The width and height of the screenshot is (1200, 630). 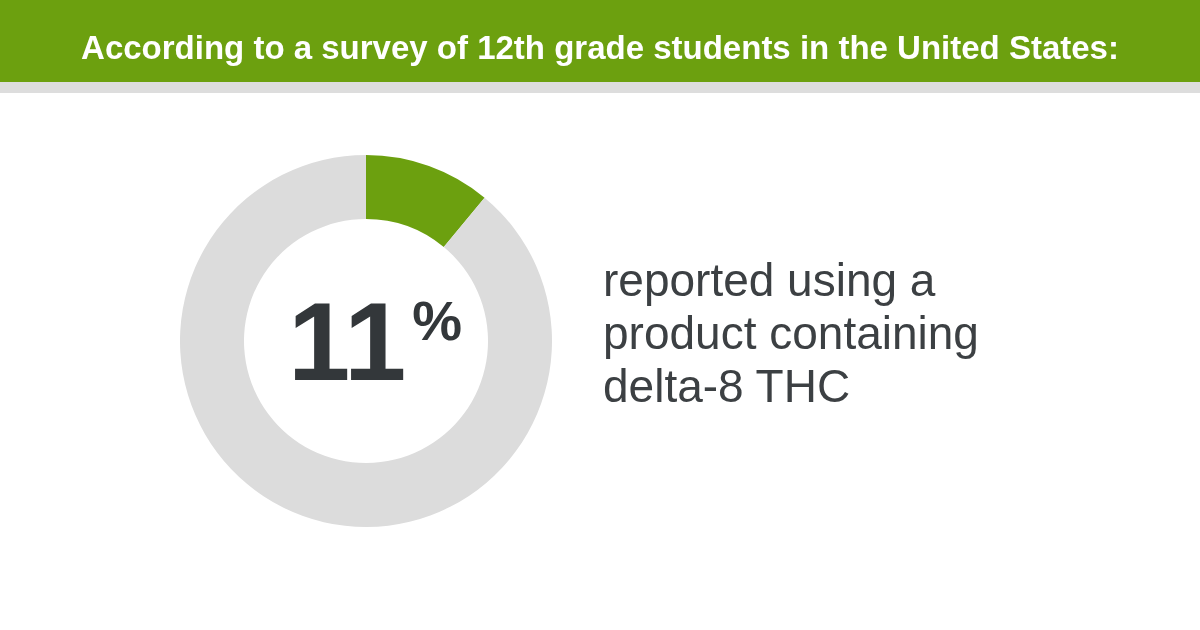 I want to click on chart-title: According to a survey of 12th grade students in the United States:, so click(x=600, y=47).